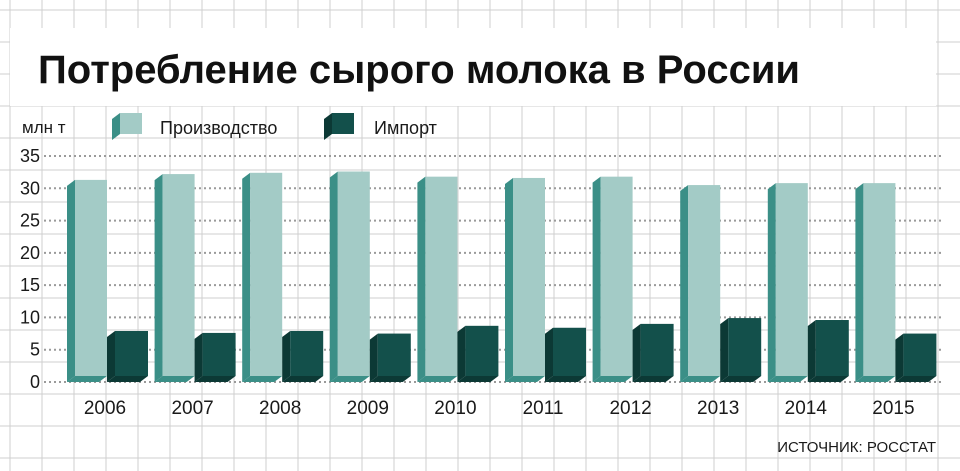  What do you see at coordinates (192, 408) in the screenshot?
I see `x-tick-label: 2007` at bounding box center [192, 408].